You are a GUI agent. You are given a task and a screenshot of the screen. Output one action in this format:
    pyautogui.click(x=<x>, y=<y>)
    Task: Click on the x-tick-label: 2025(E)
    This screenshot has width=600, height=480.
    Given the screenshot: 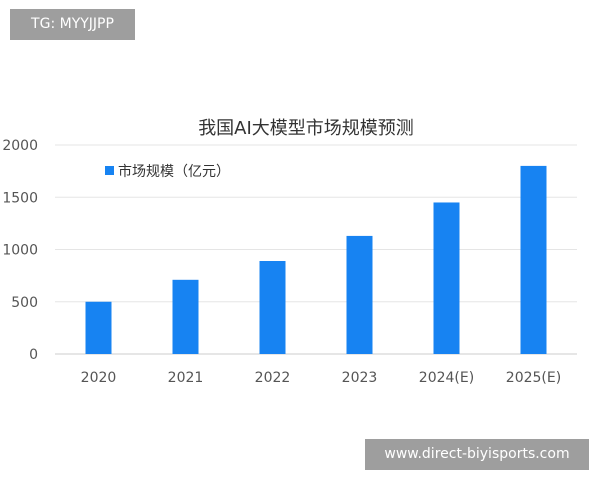 What is the action you would take?
    pyautogui.click(x=533, y=378)
    